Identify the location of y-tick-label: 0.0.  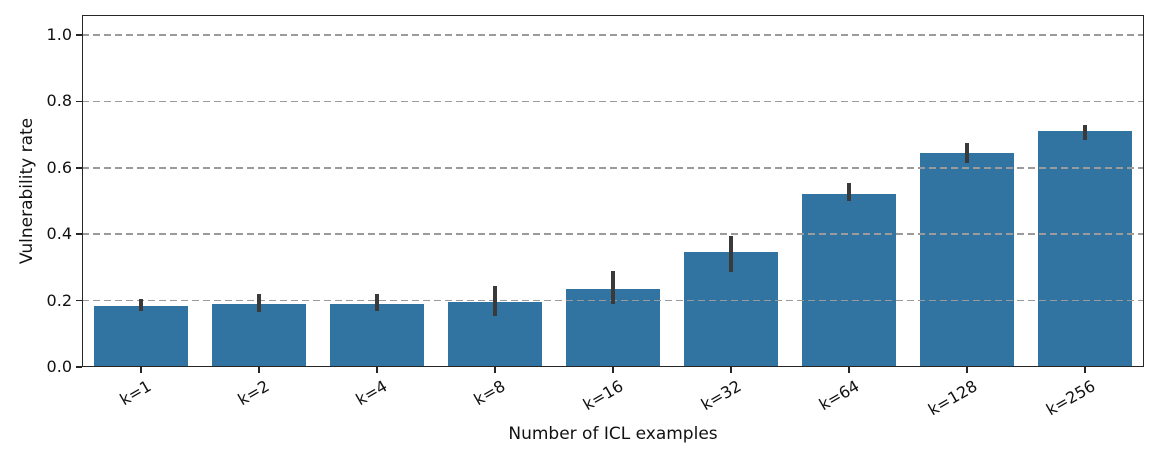
(59, 366).